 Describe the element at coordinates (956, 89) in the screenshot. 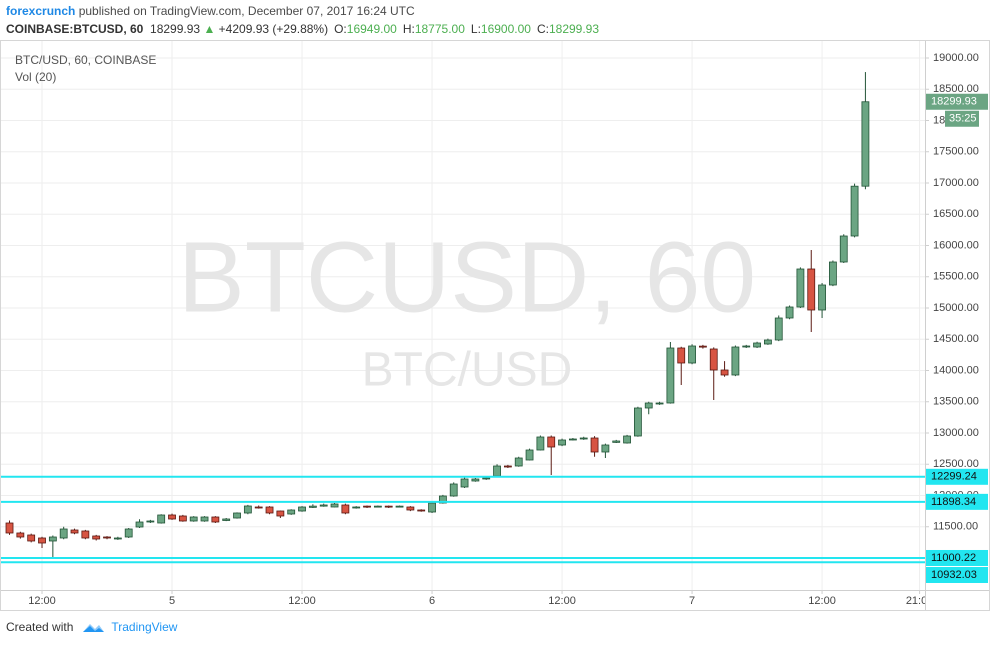

I see `y-tick-label: 18500.00` at that location.